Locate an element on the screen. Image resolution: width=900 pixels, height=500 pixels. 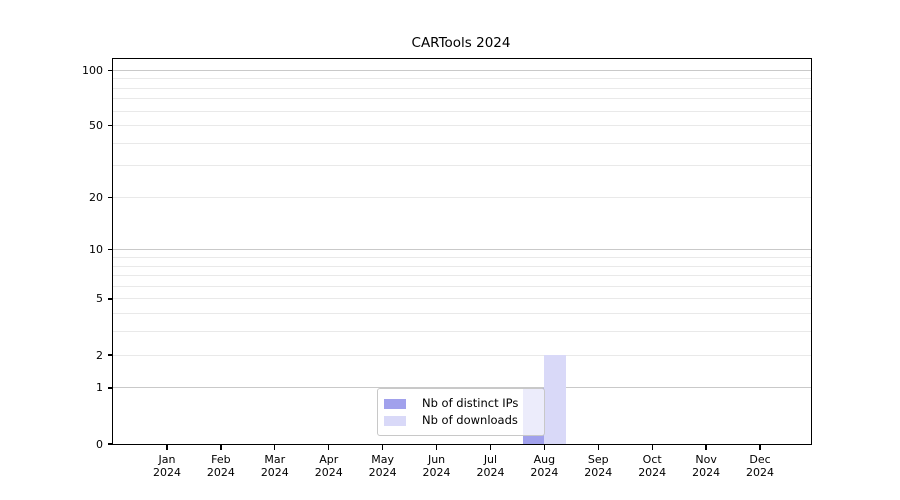
x-tick-label: Feb 2024 is located at coordinates (221, 466).